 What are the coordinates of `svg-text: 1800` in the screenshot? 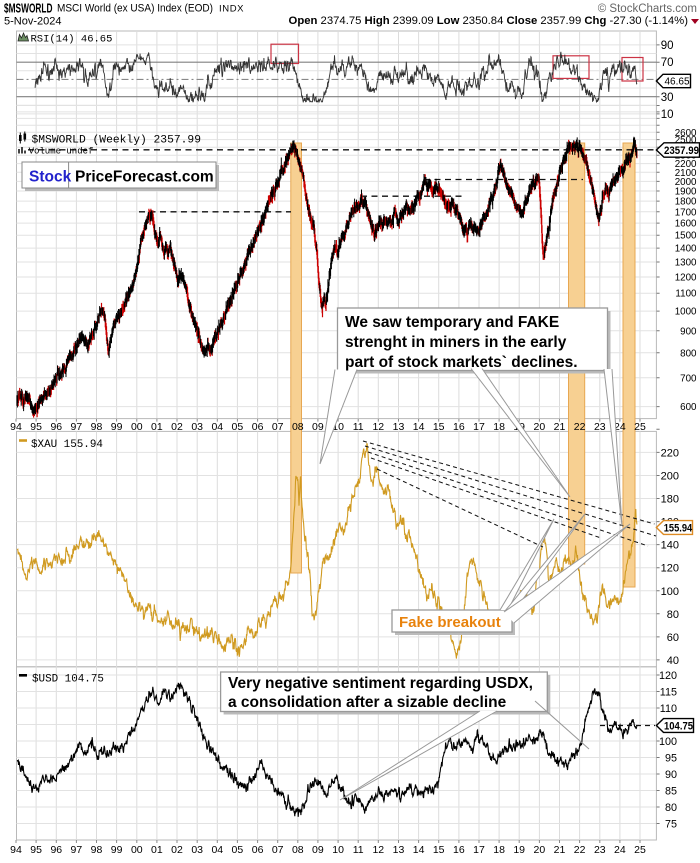 It's located at (686, 202).